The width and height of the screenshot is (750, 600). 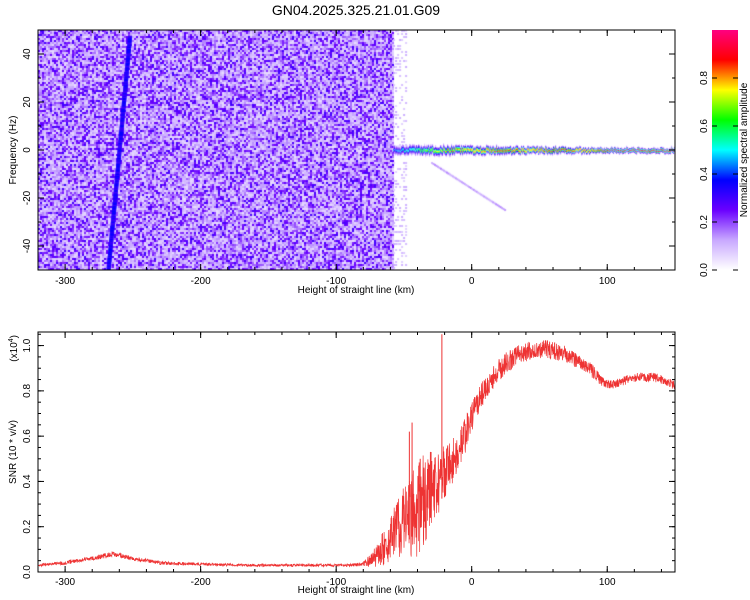 I want to click on spectrogram-x-axis-label: Height of straight line (km), so click(x=356, y=290).